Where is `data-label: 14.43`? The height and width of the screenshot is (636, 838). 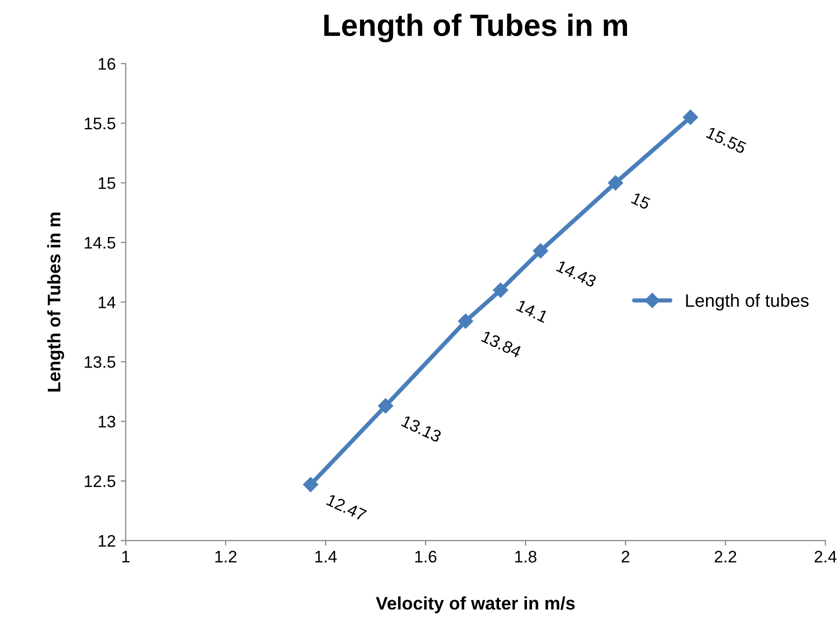
data-label: 14.43 is located at coordinates (576, 274).